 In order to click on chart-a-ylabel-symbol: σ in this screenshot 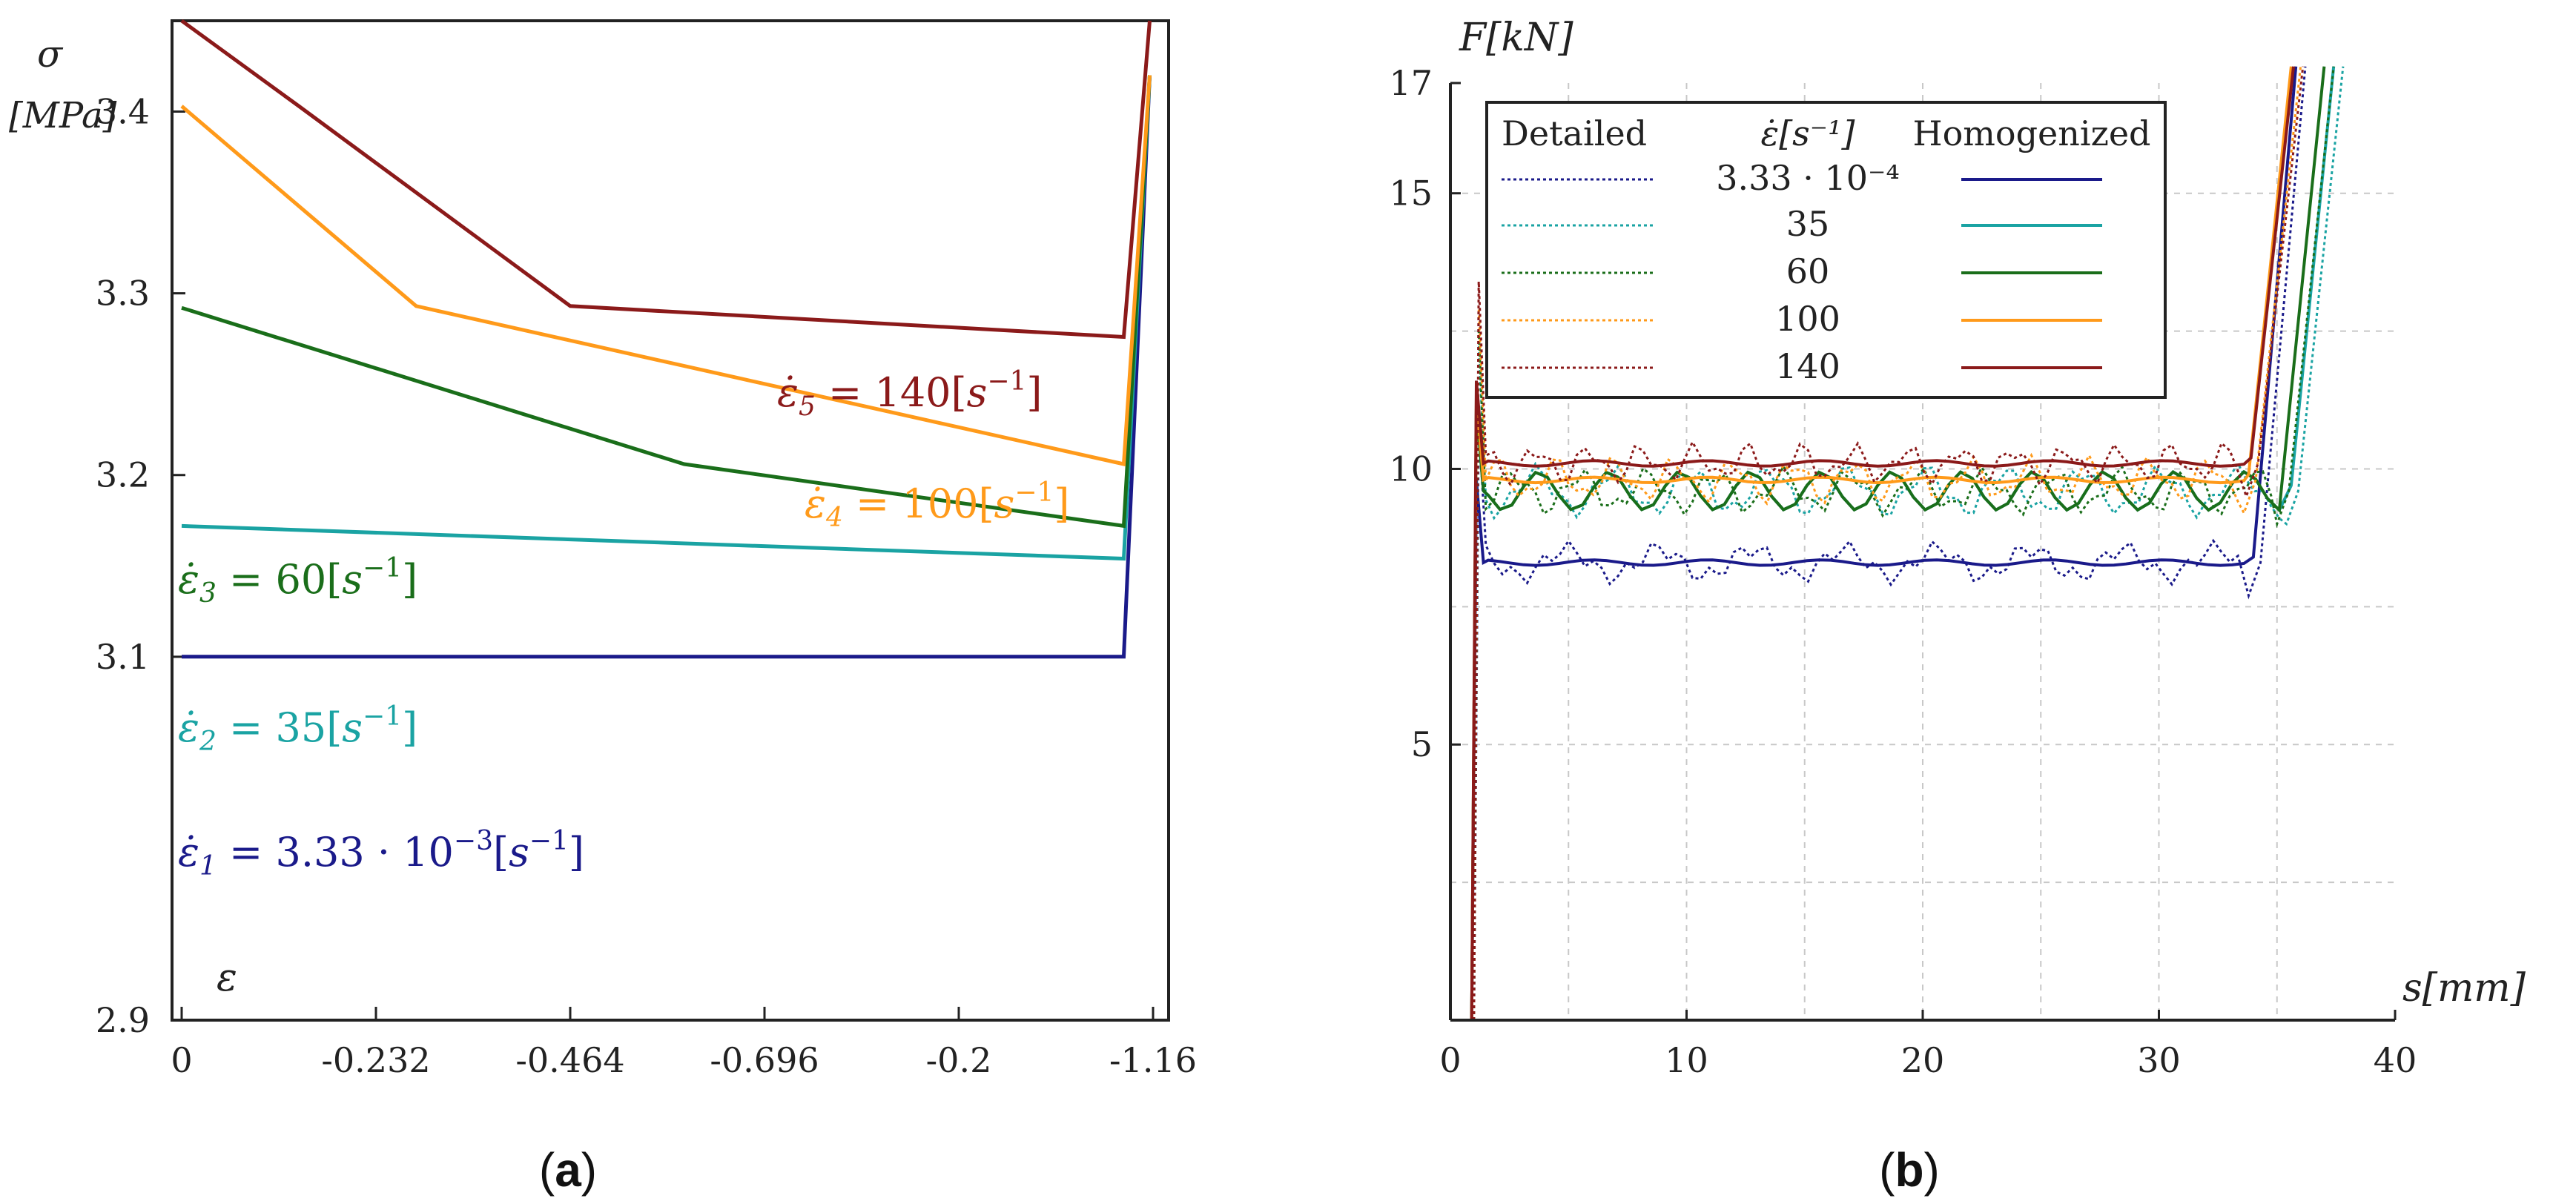, I will do `click(50, 54)`.